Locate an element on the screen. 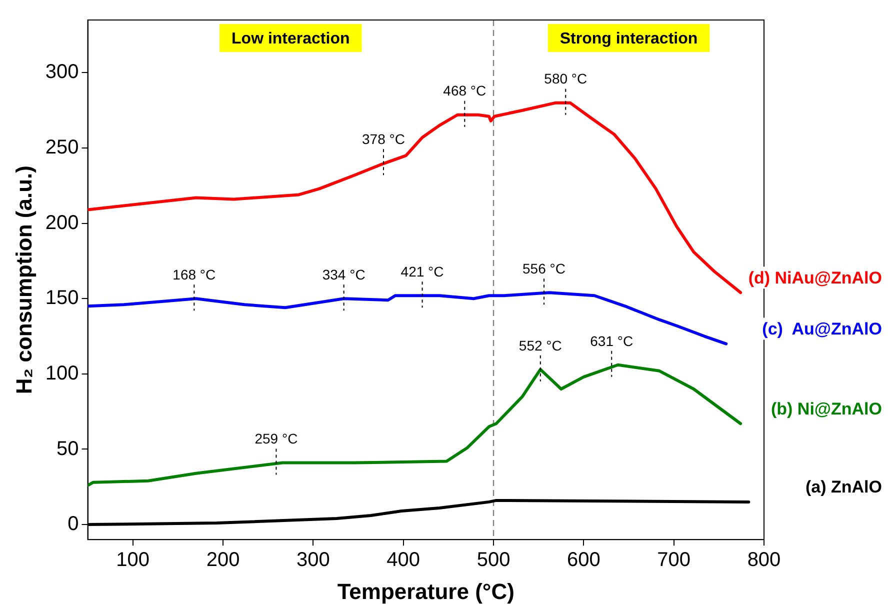 This screenshot has width=890, height=614. y-tick-label: 250 is located at coordinates (62, 147).